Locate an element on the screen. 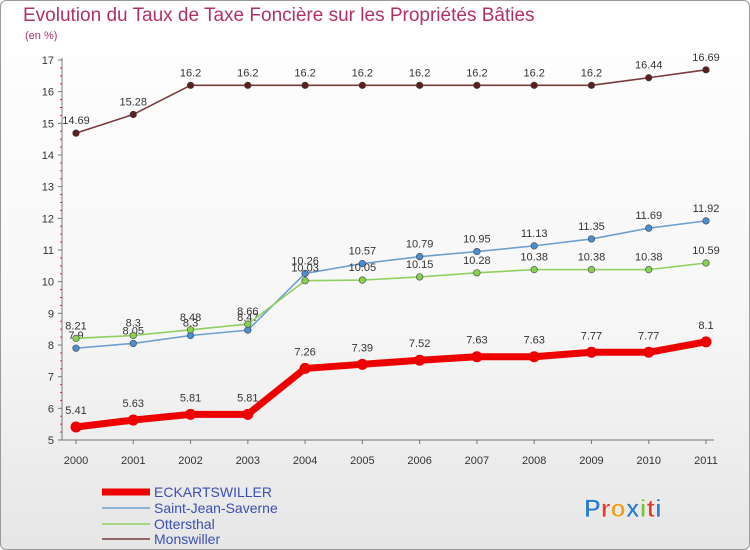 This screenshot has width=750, height=550. y-tick-label: 14 is located at coordinates (48, 156).